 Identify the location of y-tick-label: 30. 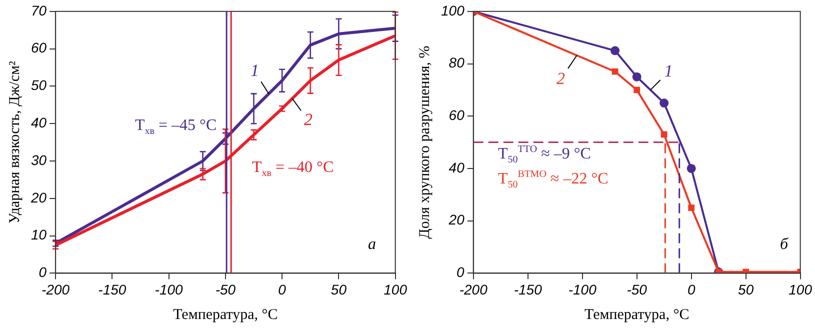
(38, 160).